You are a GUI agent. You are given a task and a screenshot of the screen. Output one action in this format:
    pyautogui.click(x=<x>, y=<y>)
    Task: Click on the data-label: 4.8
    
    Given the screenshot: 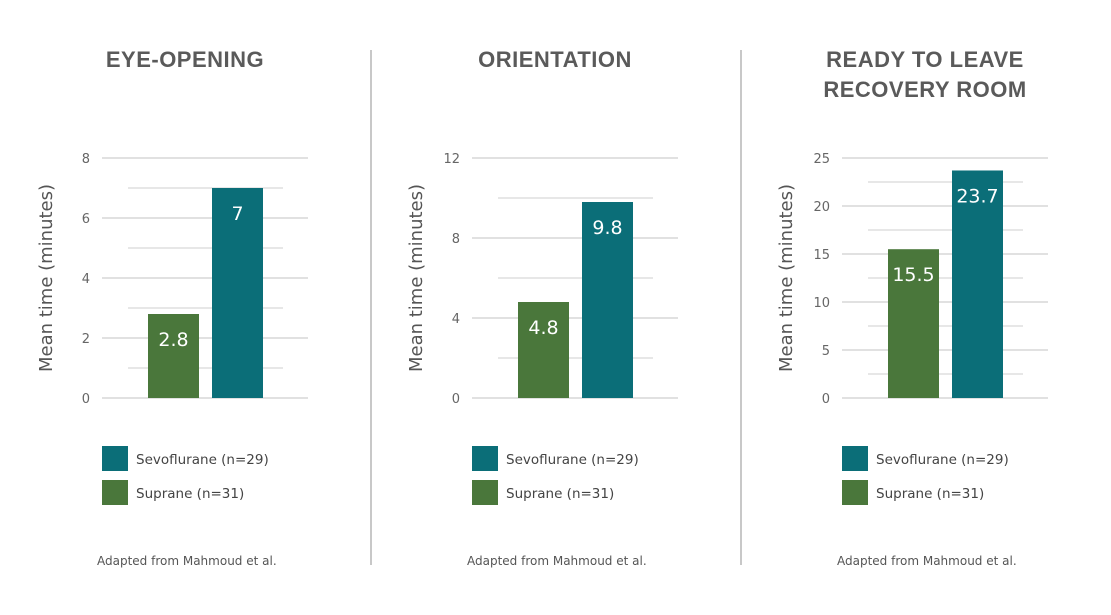 What is the action you would take?
    pyautogui.click(x=543, y=328)
    